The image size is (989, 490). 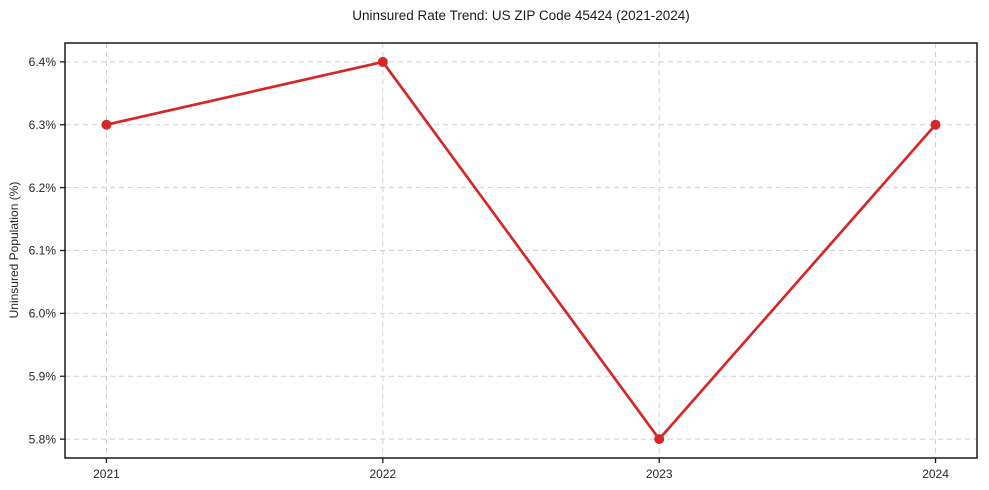 What do you see at coordinates (43, 188) in the screenshot?
I see `y-tick-label: 6.2%` at bounding box center [43, 188].